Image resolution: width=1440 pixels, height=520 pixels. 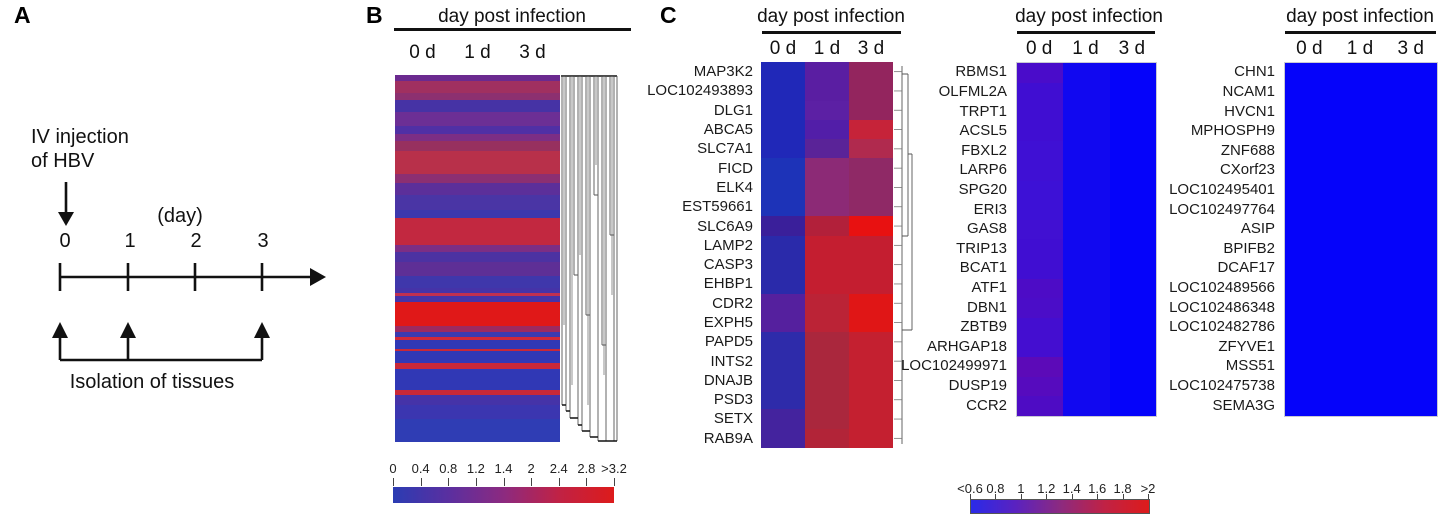 What do you see at coordinates (983, 111) in the screenshot?
I see `gene-label: TRPT1` at bounding box center [983, 111].